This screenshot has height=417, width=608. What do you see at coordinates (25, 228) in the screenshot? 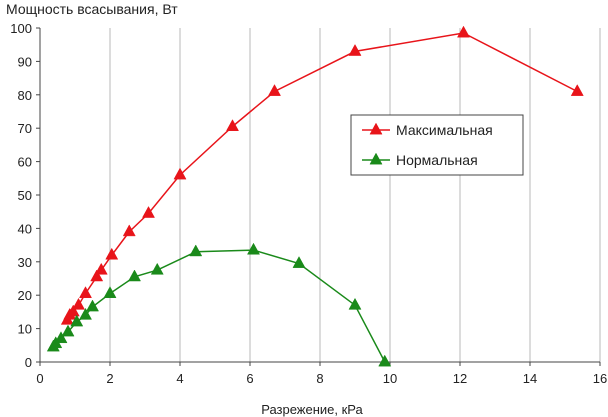
I see `y-tick-label: 40` at bounding box center [25, 228].